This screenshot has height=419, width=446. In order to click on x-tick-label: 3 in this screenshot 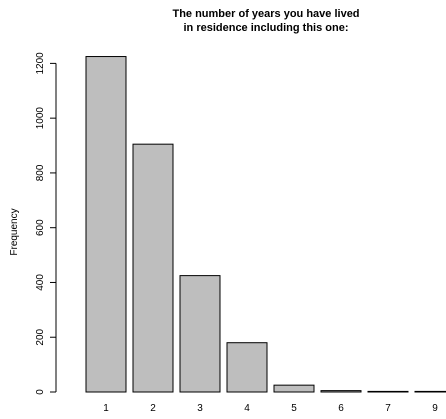, I will do `click(200, 408)`.